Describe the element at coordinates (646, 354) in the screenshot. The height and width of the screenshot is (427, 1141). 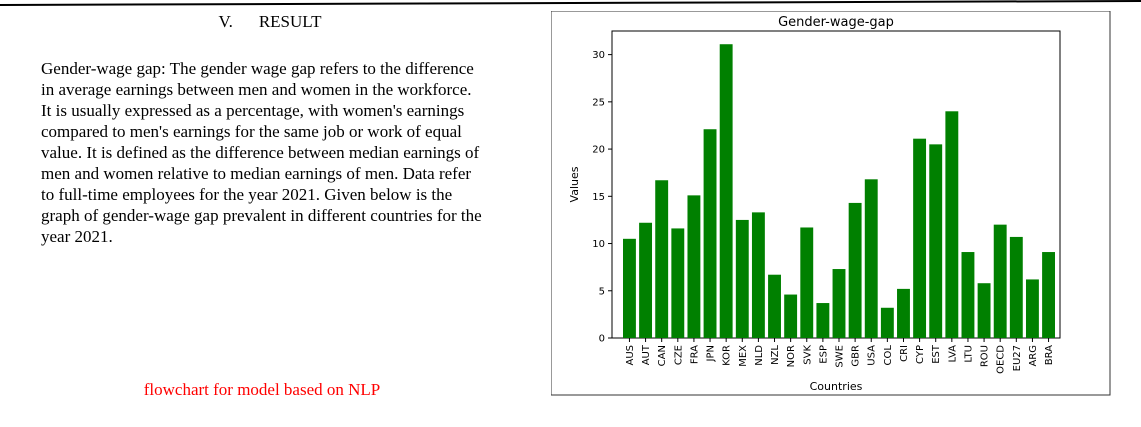
I see `x-tick-label: AUT` at that location.